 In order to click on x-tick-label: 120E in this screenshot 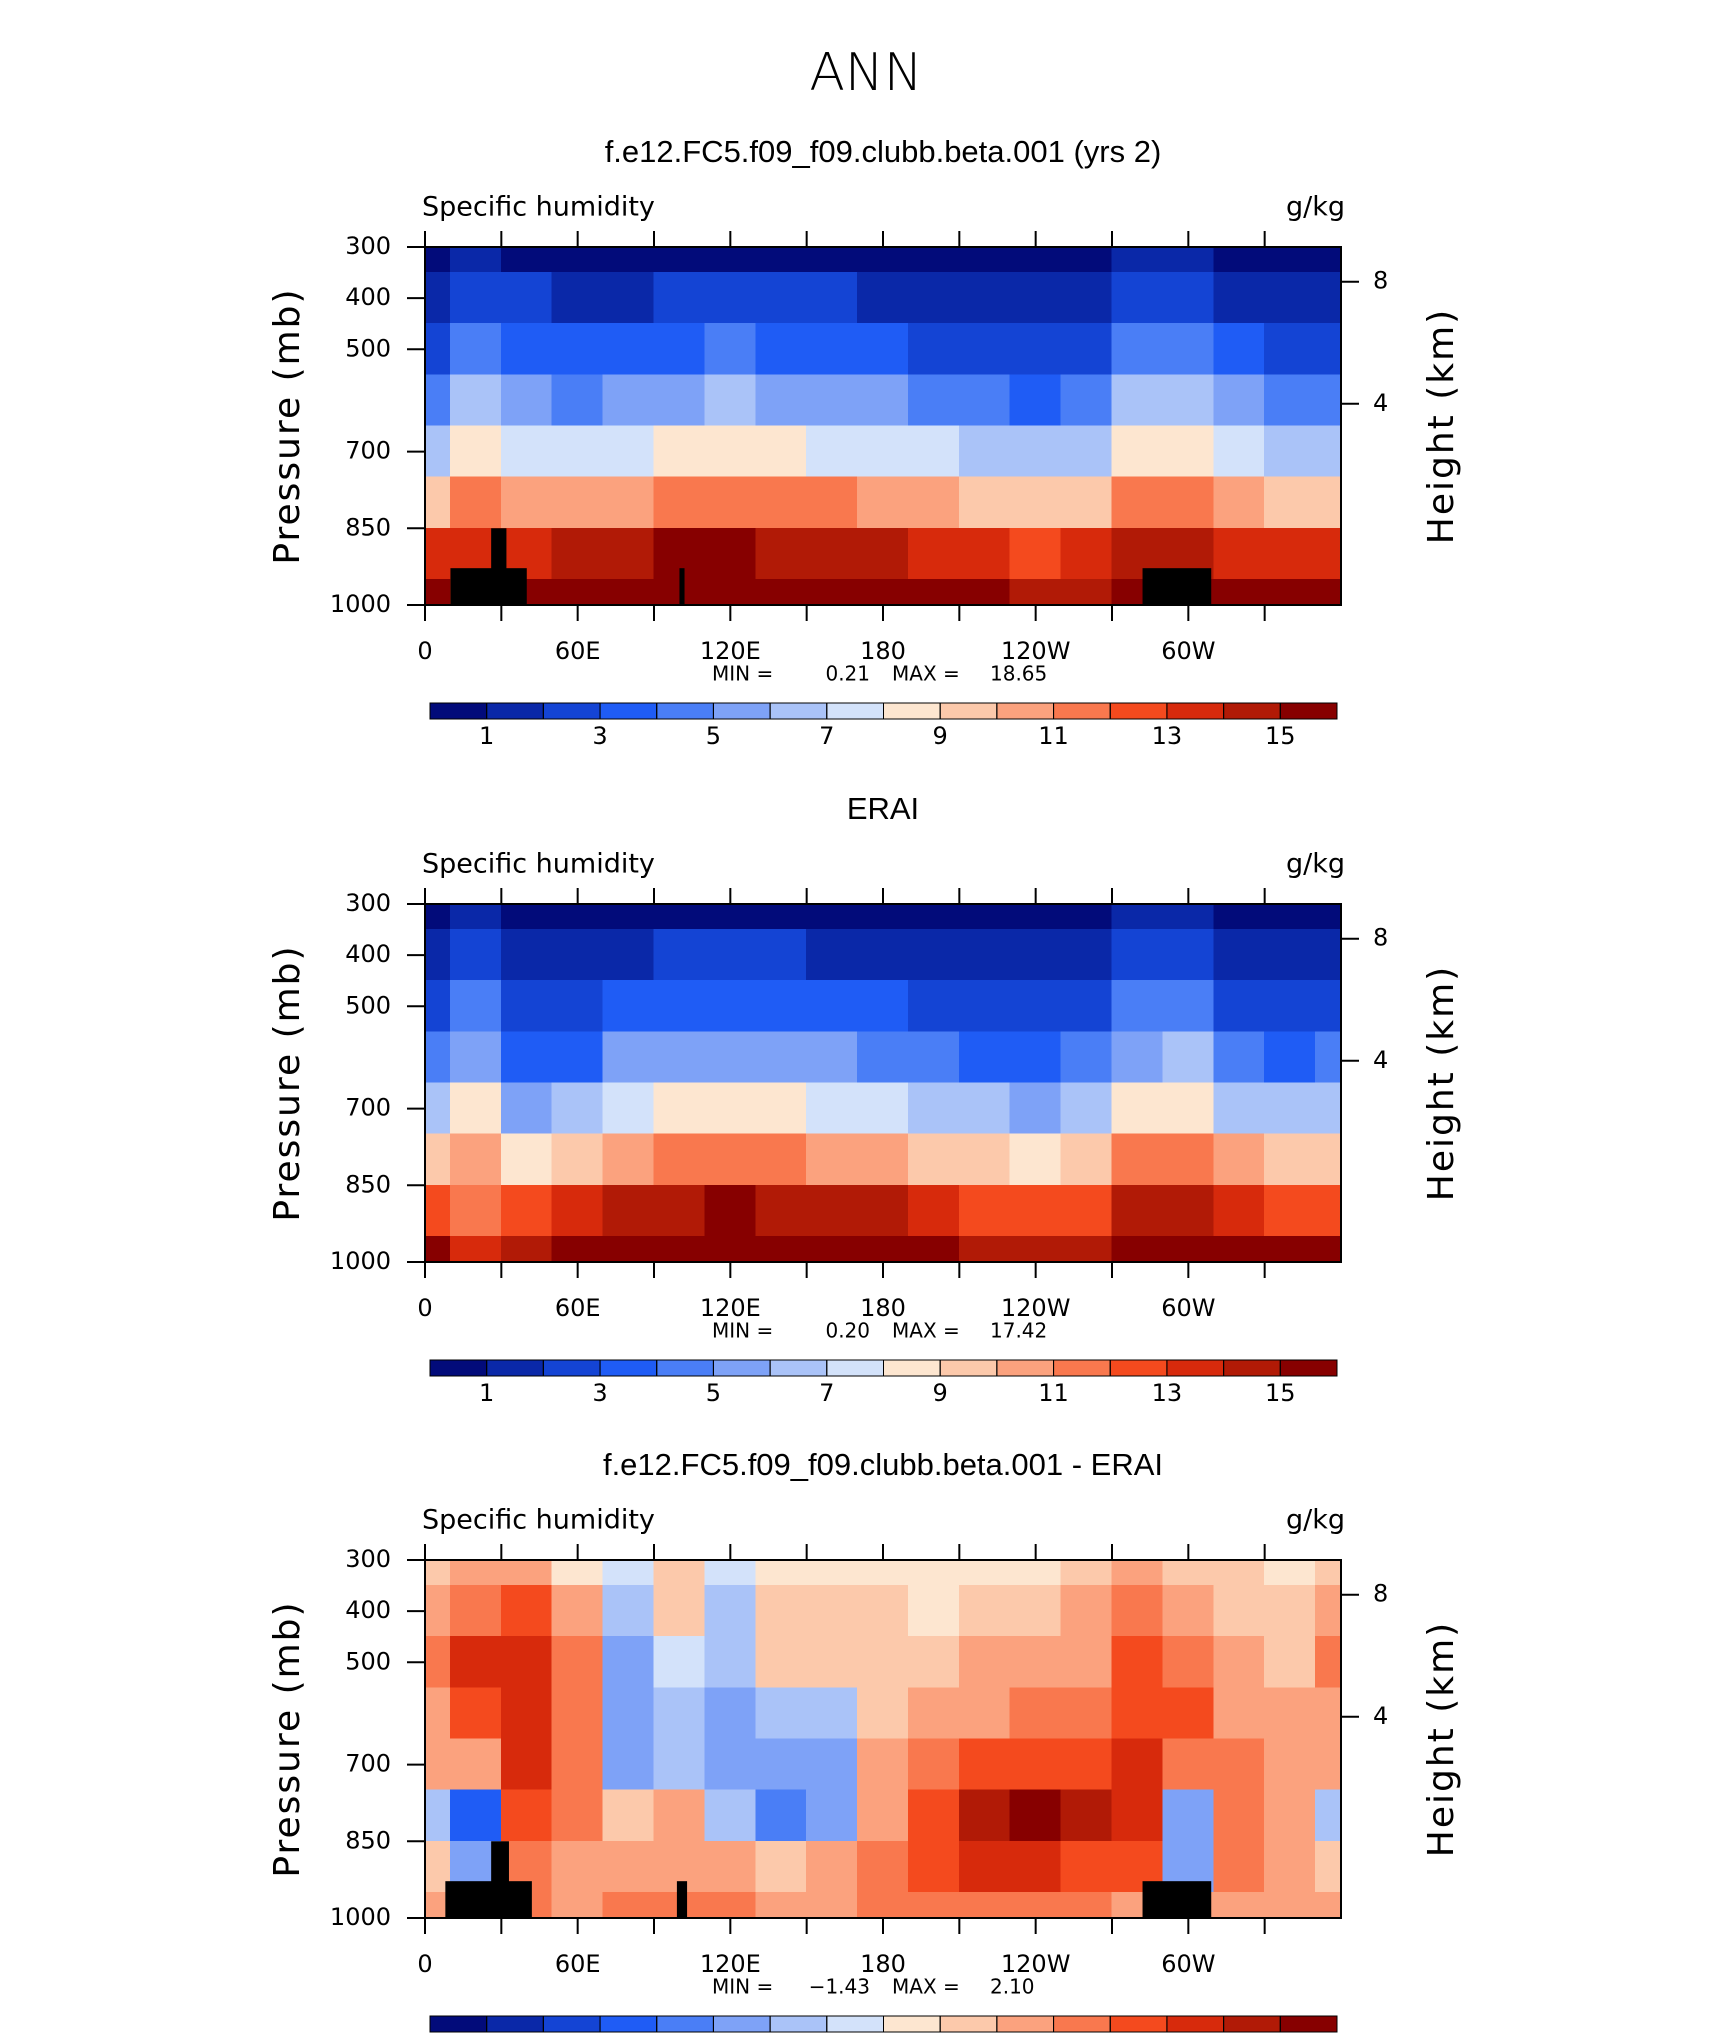, I will do `click(730, 651)`.